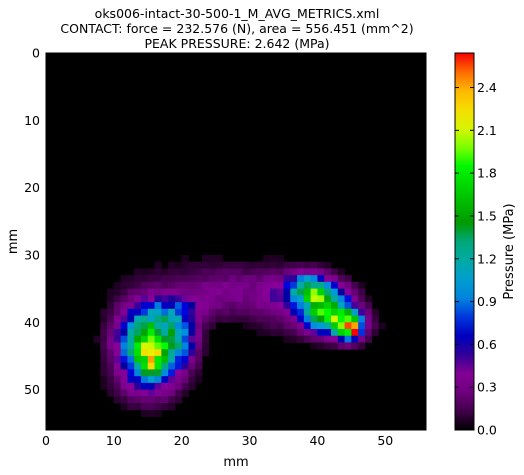 This screenshot has width=524, height=475. I want to click on x-axis-label: mm, so click(235, 462).